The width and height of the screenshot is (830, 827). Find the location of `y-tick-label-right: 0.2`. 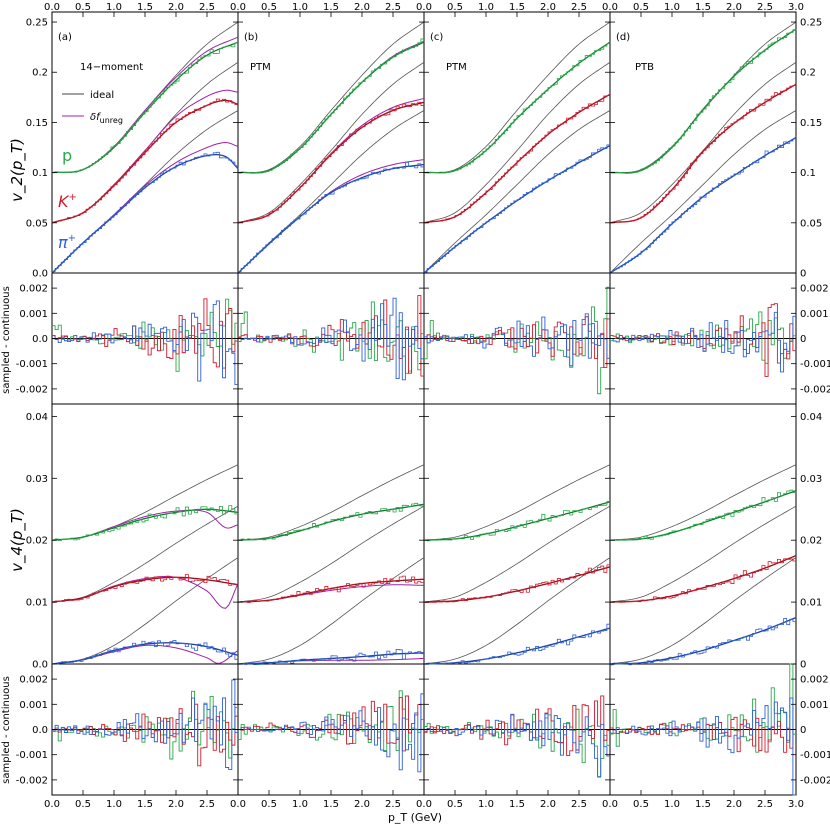

y-tick-label-right: 0.2 is located at coordinates (808, 73).